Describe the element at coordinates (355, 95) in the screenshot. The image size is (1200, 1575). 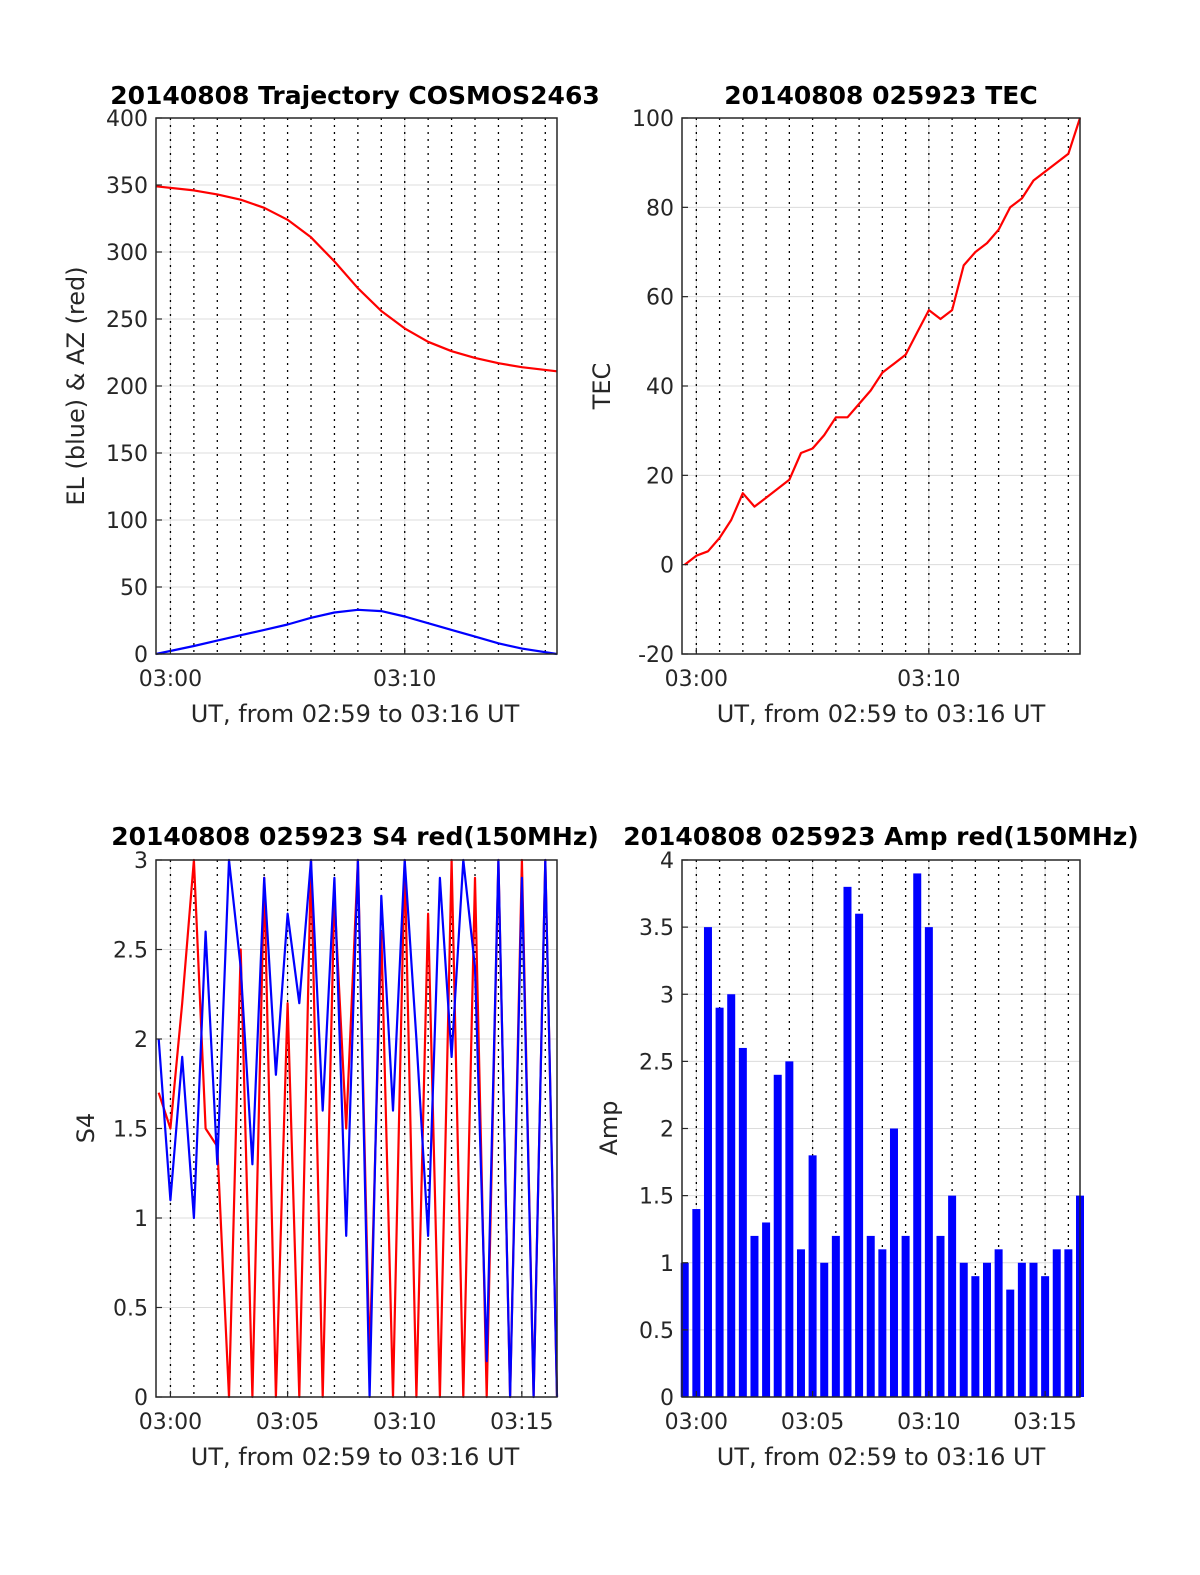
I see `trajectory-title: 20140808 Trajectory COSMOS2463` at that location.